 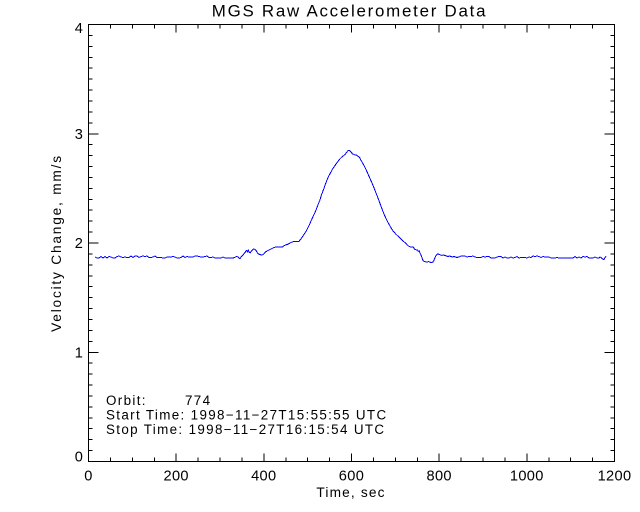 I want to click on svg-text: 3, so click(x=79, y=135).